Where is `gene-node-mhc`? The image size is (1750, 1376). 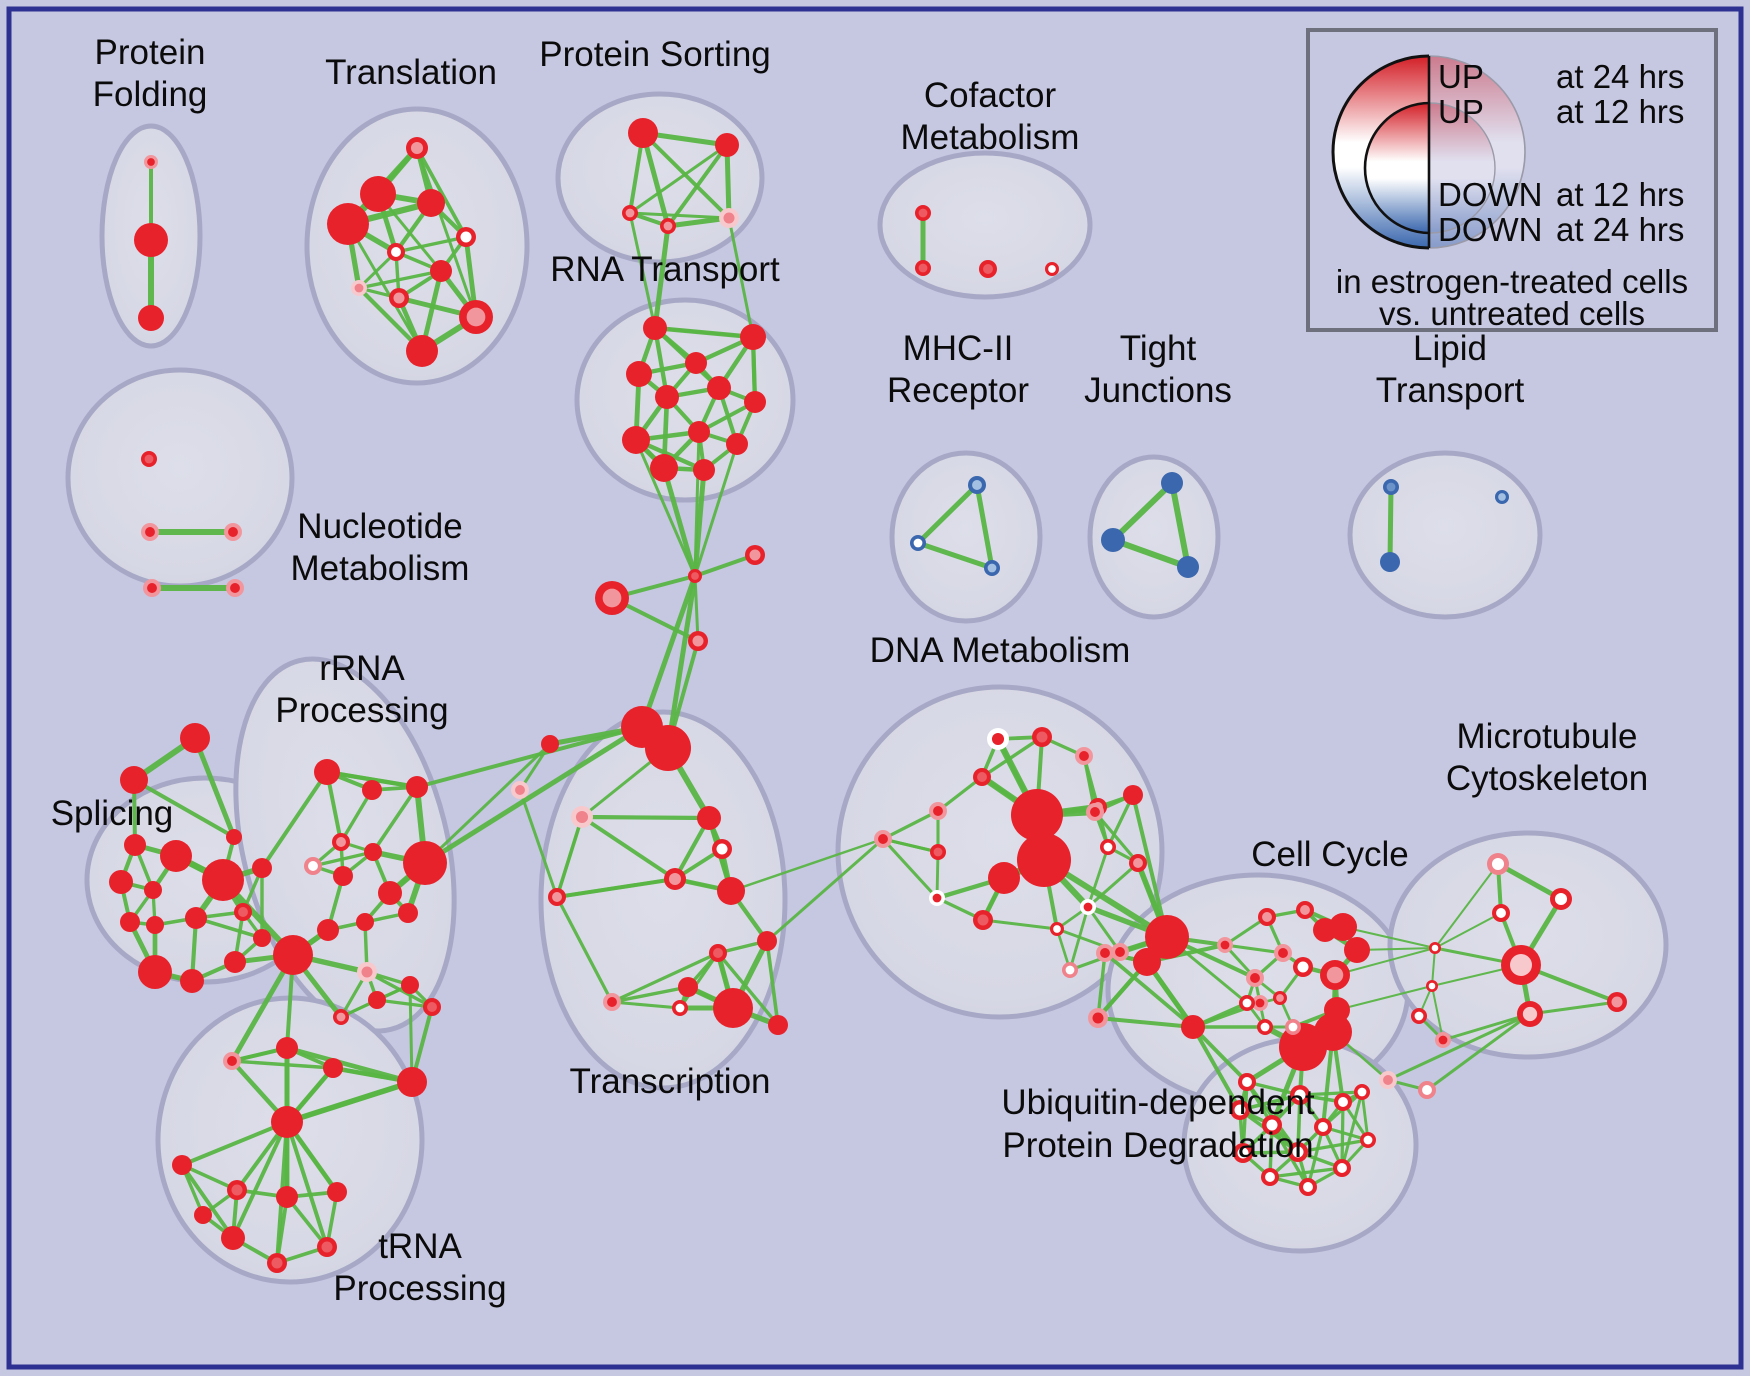
gene-node-mhc is located at coordinates (992, 568).